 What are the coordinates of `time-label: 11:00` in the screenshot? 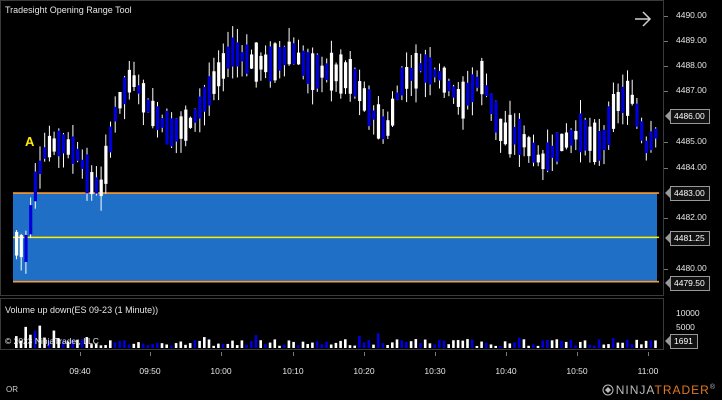 It's located at (648, 371).